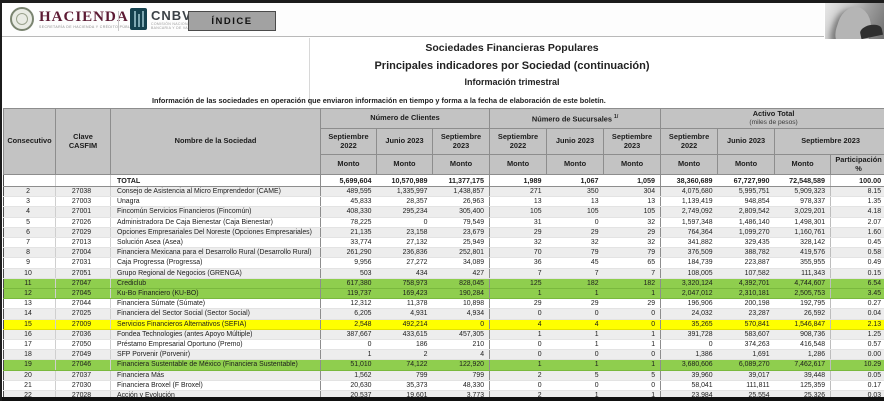 The image size is (884, 401). Describe the element at coordinates (575, 365) in the screenshot. I see `sucursales-cell: 1` at that location.